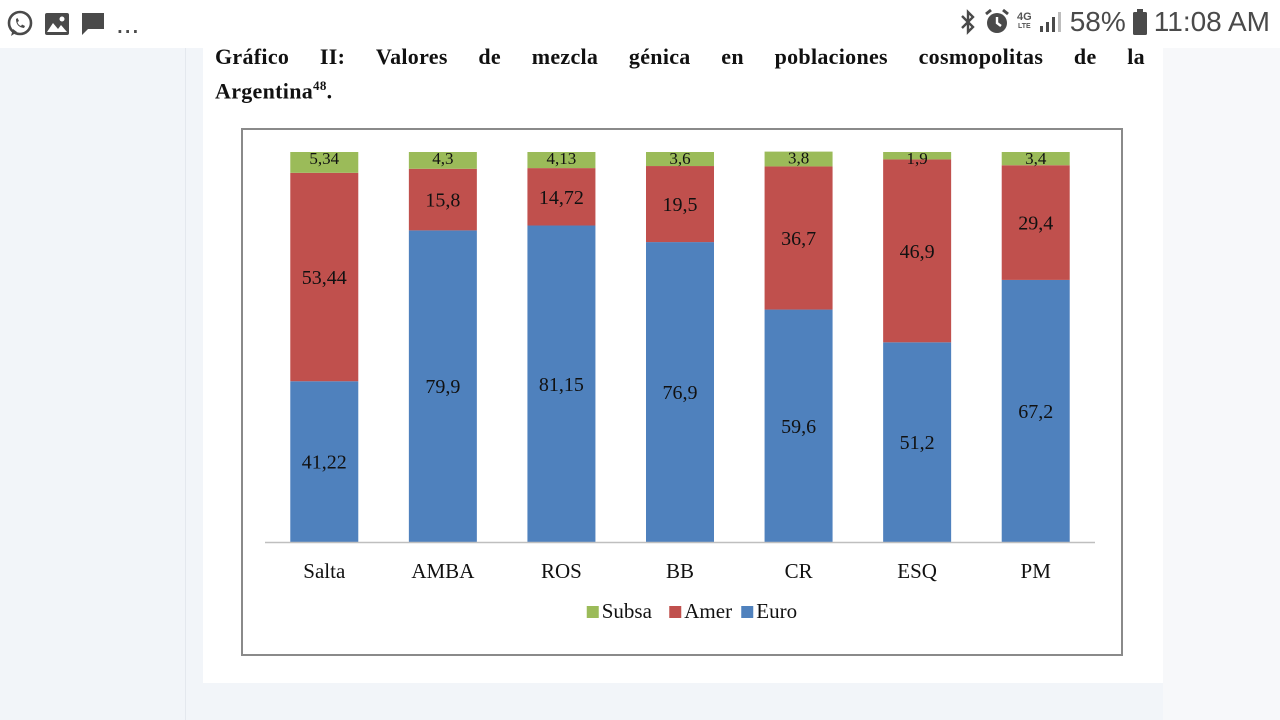 This screenshot has height=720, width=1280. Describe the element at coordinates (93, 24) in the screenshot. I see `message-icon` at that location.